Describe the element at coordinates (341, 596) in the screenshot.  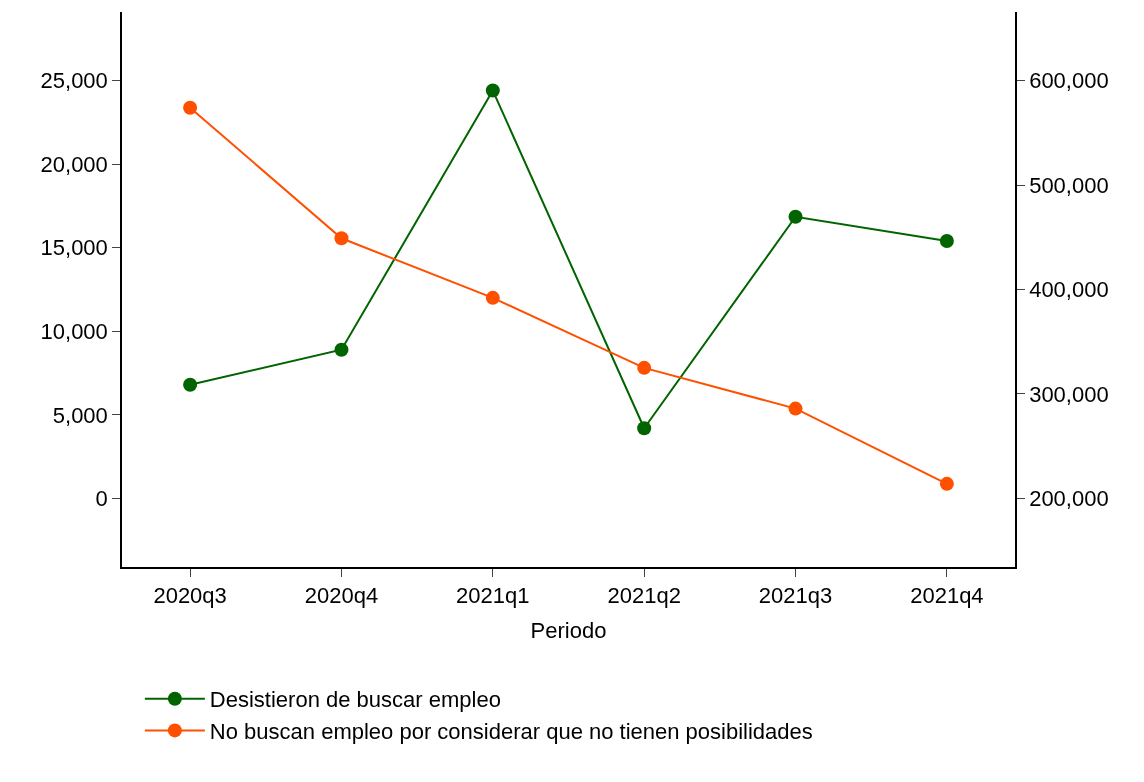
I see `x-tick-label: 2020q4` at that location.